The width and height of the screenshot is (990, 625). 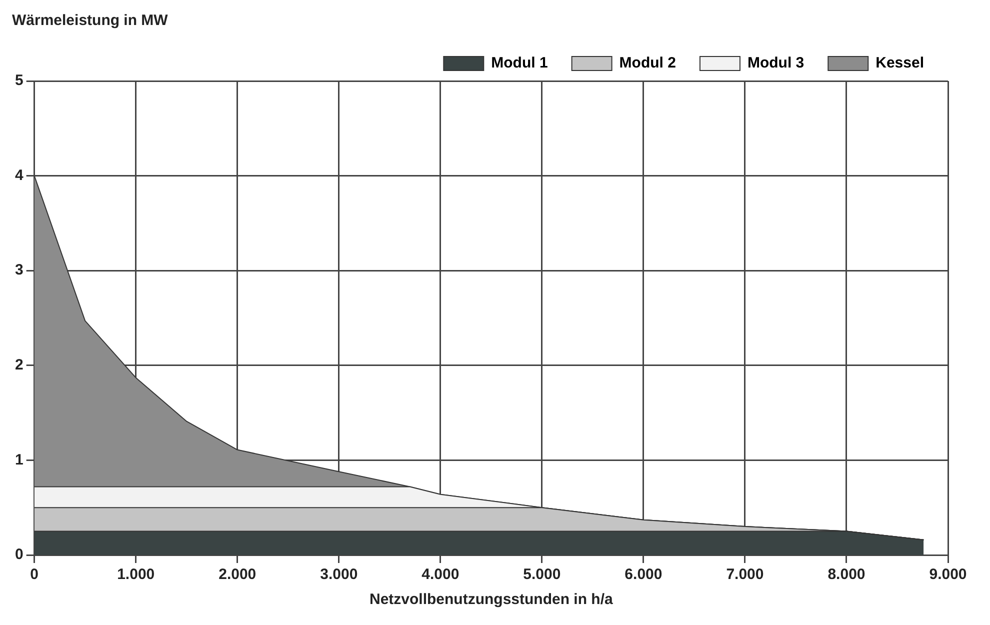 What do you see at coordinates (948, 575) in the screenshot?
I see `x-tick-label: 9.000` at bounding box center [948, 575].